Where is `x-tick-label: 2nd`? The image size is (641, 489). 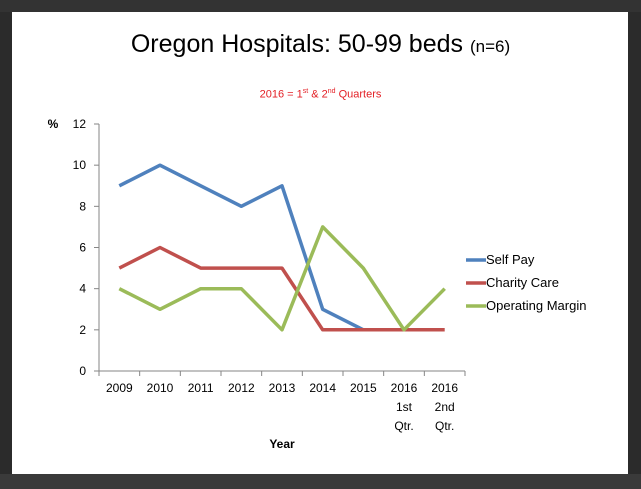
x-tick-label: 2nd is located at coordinates (445, 407).